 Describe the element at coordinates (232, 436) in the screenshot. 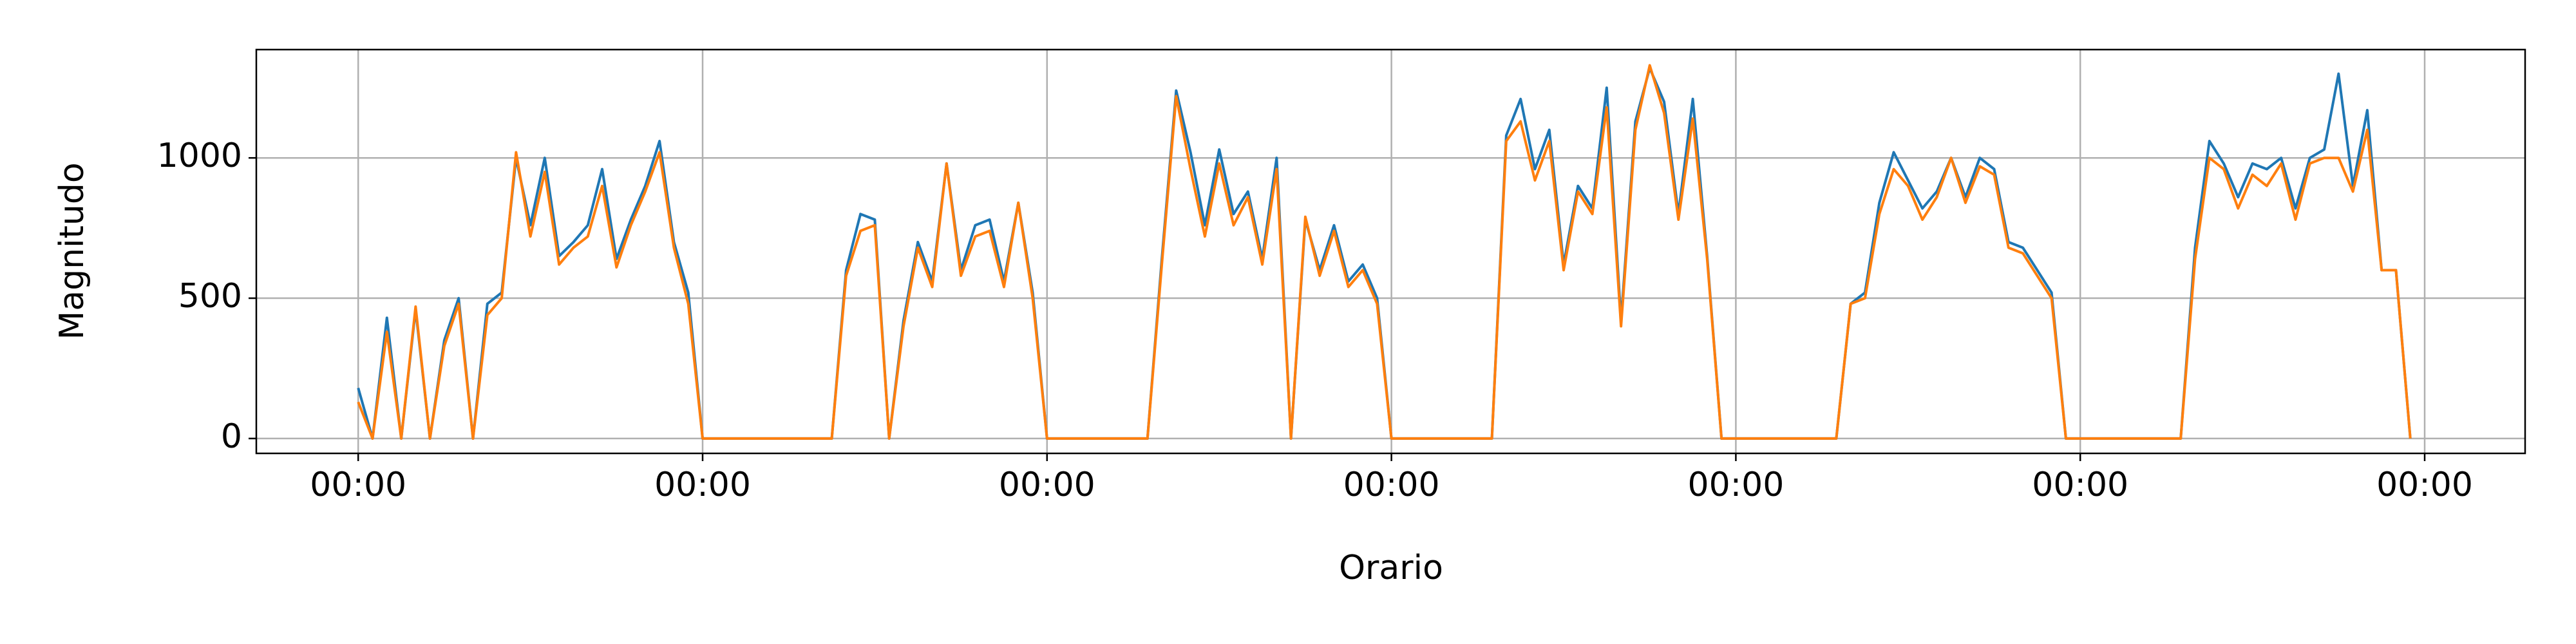

I see `y-tick-label: 0` at that location.